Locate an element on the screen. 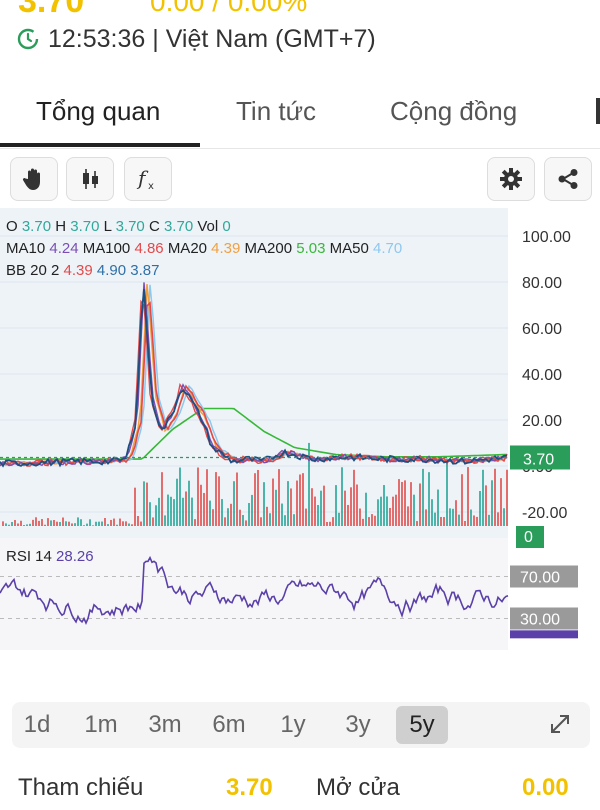 This screenshot has width=600, height=810. y-tick-label: 80.00 is located at coordinates (542, 283).